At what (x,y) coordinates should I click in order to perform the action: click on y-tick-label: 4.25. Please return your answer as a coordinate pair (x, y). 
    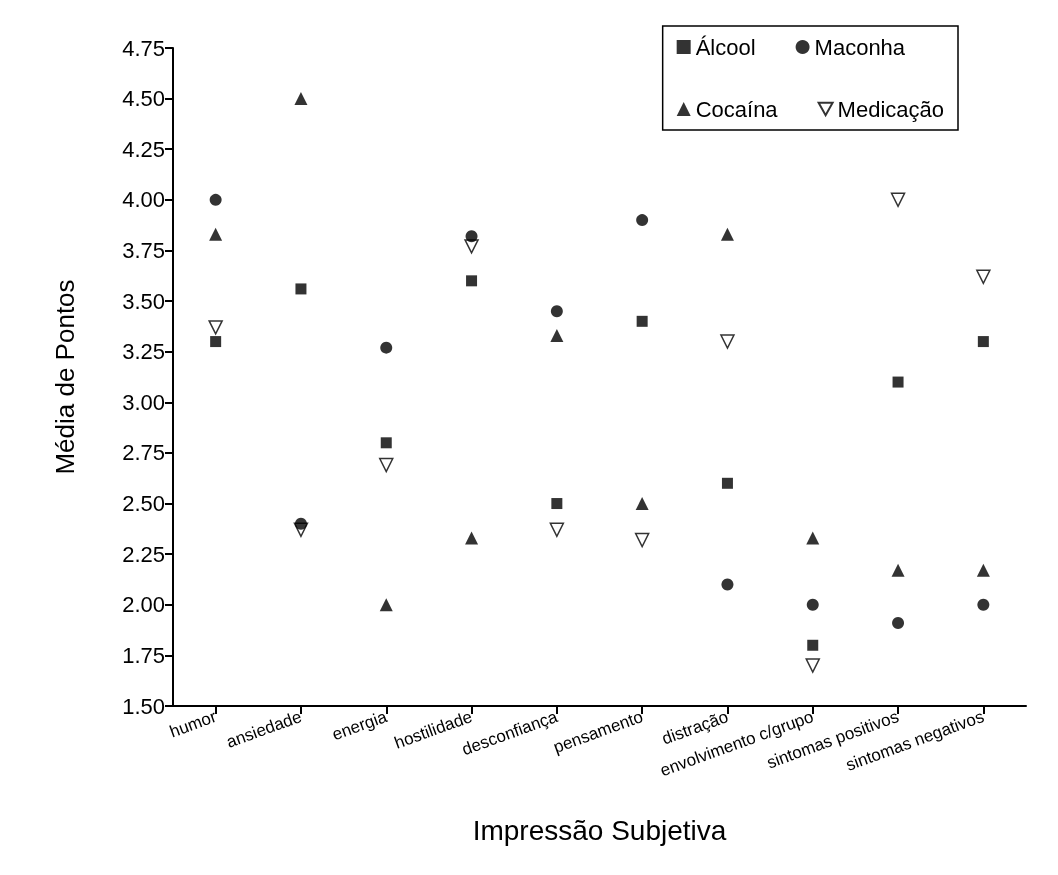
    Looking at the image, I should click on (143, 149).